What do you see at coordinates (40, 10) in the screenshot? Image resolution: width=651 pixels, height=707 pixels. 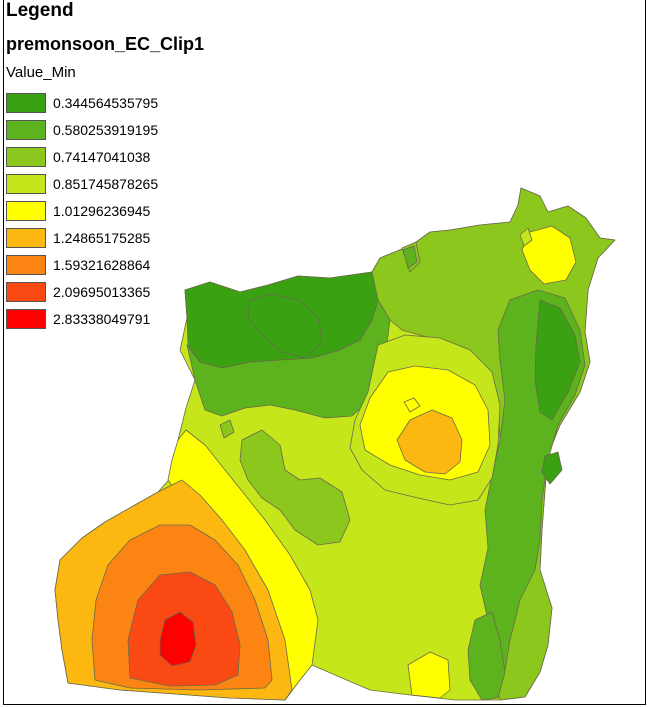 I see `legend-title: Legend` at bounding box center [40, 10].